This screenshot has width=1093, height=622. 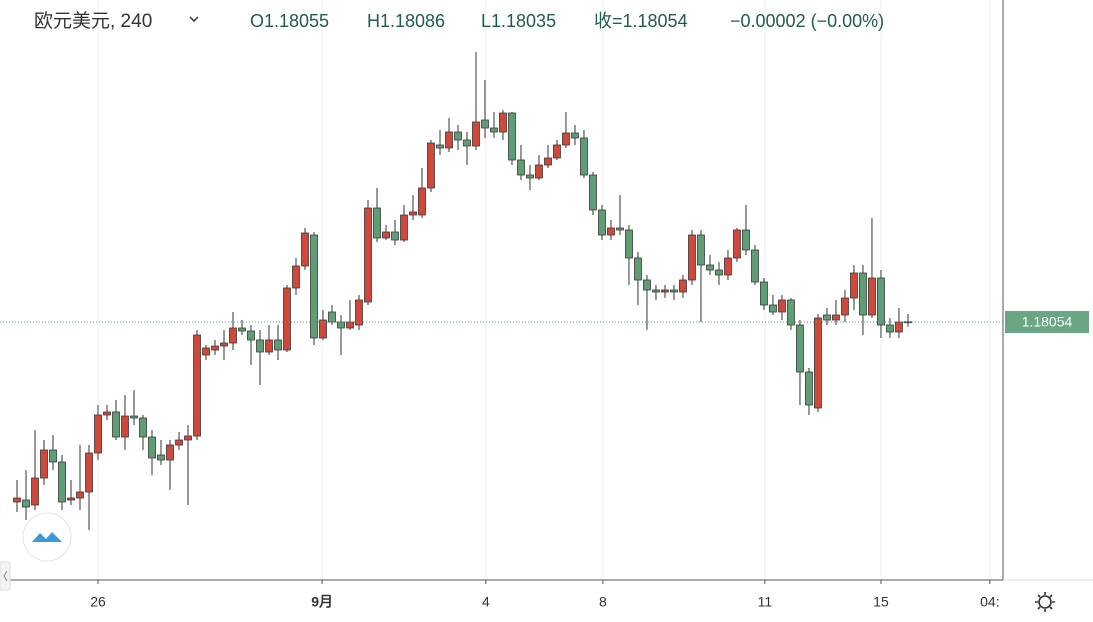 What do you see at coordinates (807, 21) in the screenshot?
I see `quote-change: −0.00002 (−0.00%)` at bounding box center [807, 21].